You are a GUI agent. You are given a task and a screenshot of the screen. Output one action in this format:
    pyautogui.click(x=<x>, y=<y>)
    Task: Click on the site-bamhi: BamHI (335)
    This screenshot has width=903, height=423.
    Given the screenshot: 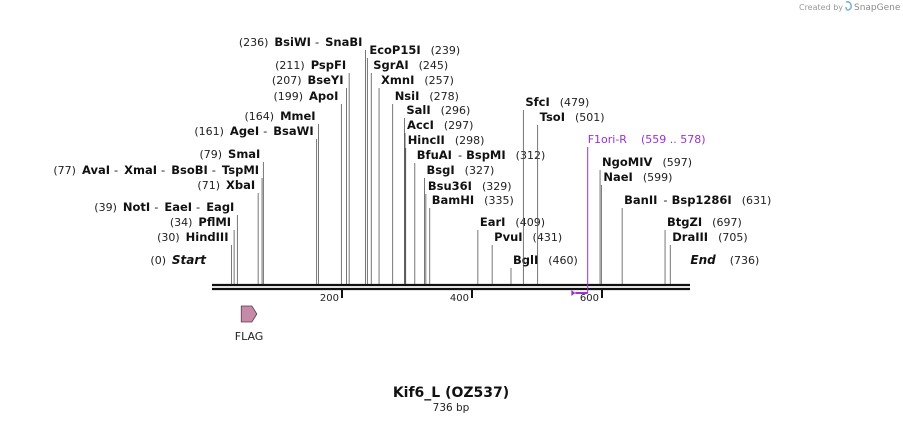 What is the action you would take?
    pyautogui.click(x=471, y=238)
    